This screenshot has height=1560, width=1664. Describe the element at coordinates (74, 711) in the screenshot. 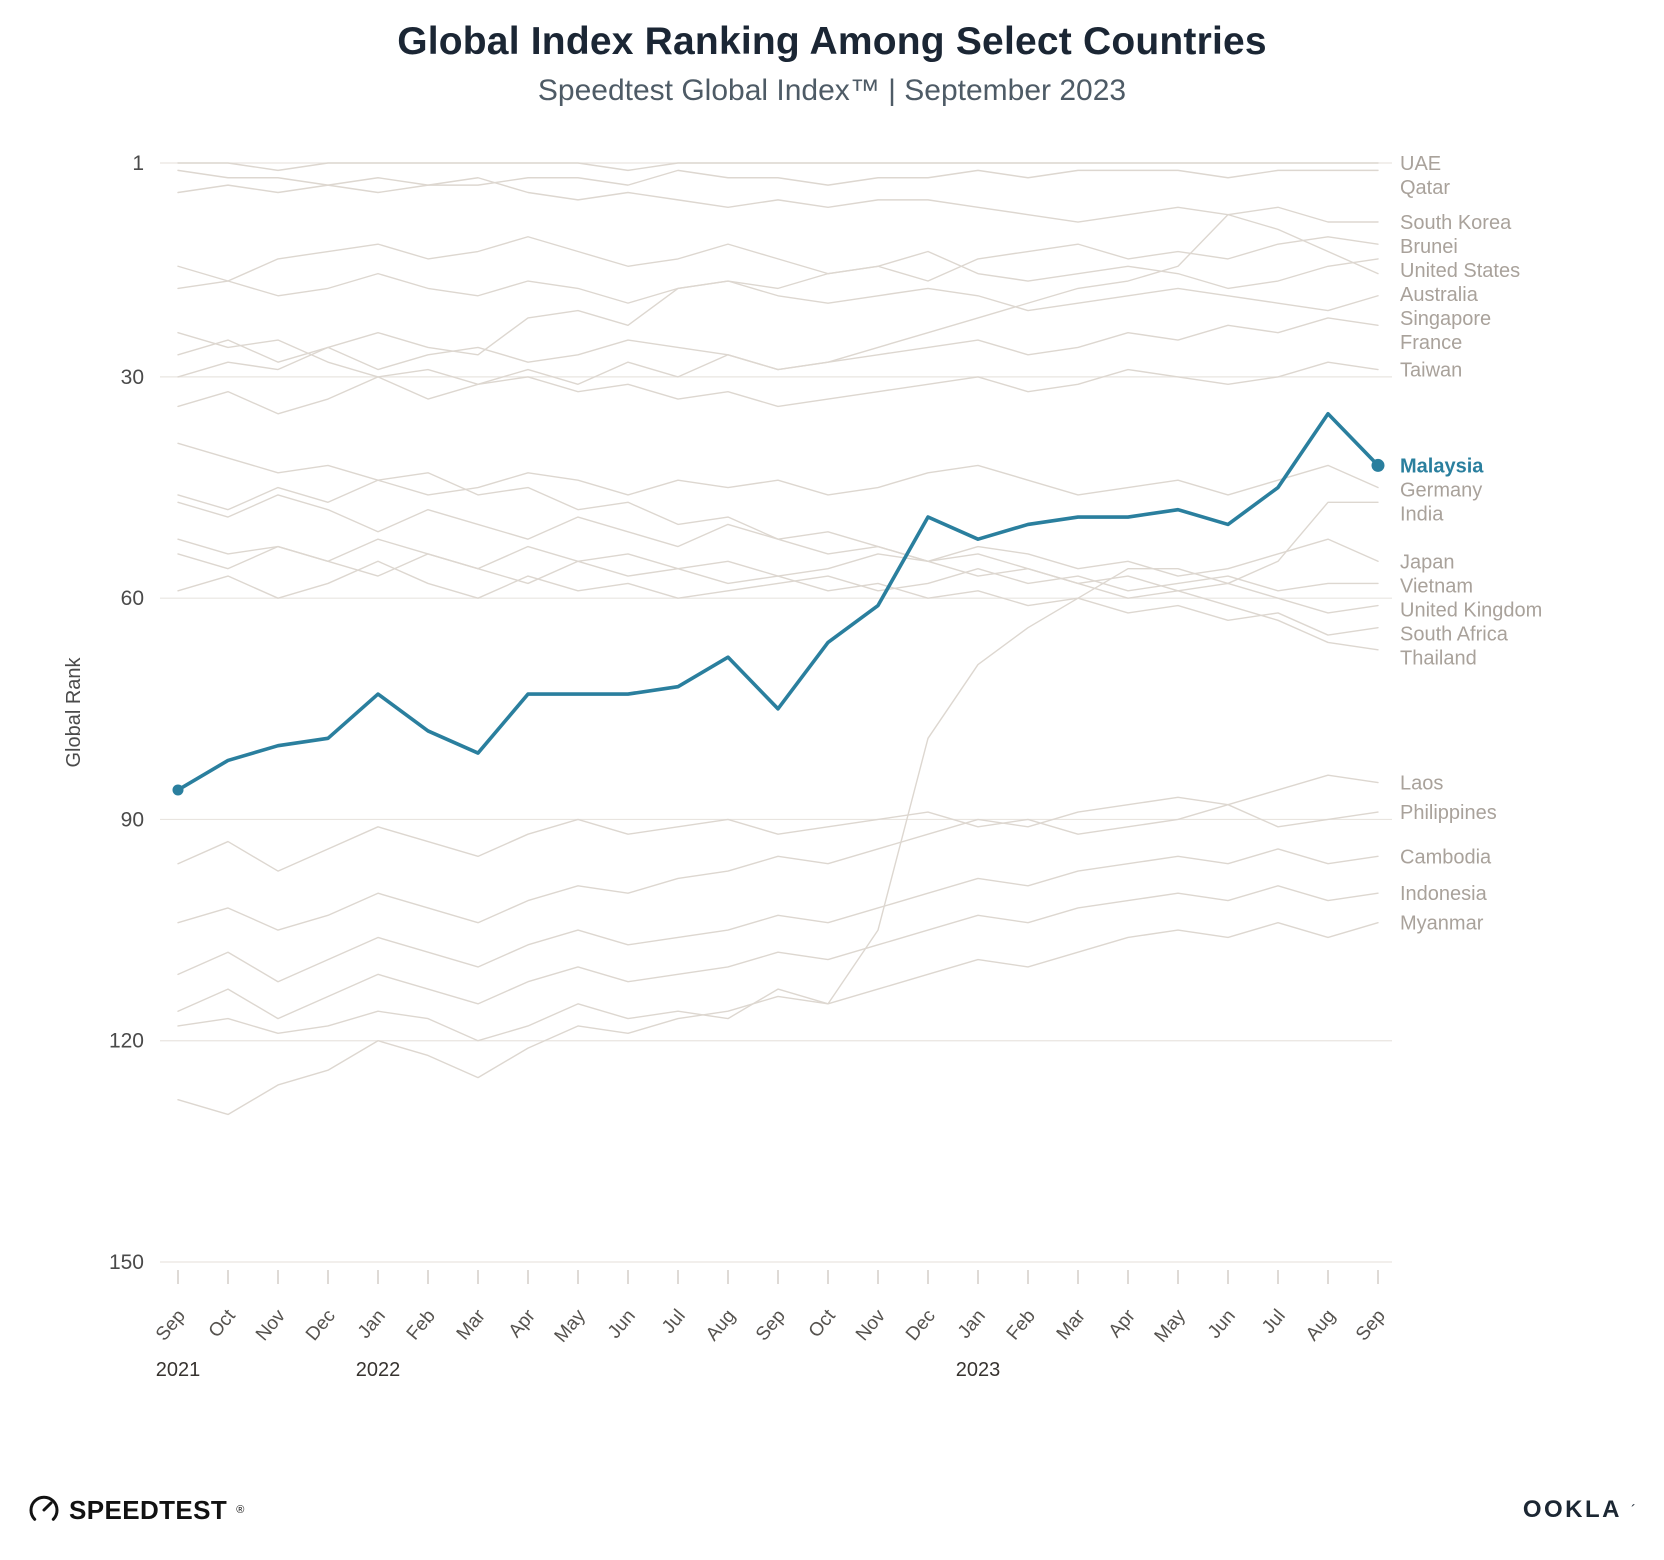

I see `y-axis-title: Global Rank` at that location.